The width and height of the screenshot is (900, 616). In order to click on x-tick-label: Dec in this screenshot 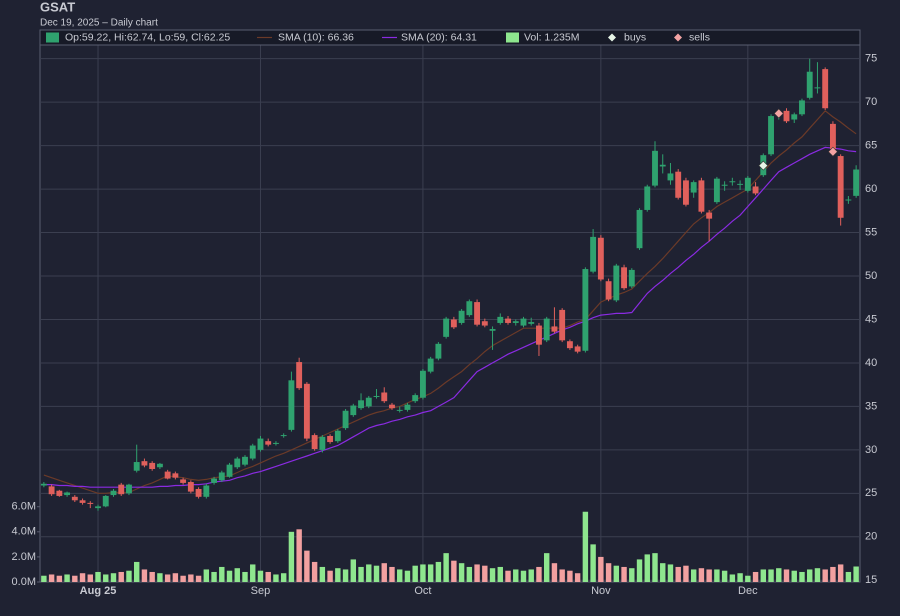, I will do `click(748, 591)`.